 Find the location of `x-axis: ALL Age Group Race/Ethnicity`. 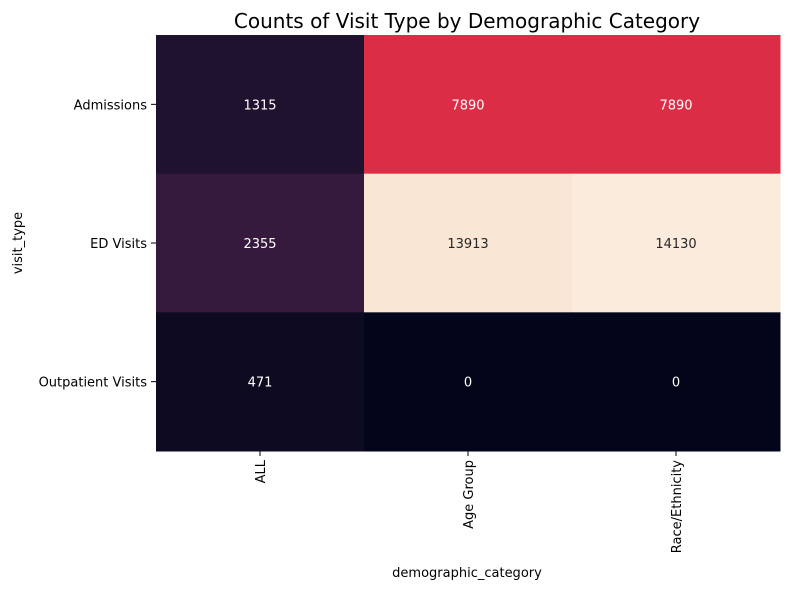

x-axis: ALL Age Group Race/Ethnicity is located at coordinates (469, 502).